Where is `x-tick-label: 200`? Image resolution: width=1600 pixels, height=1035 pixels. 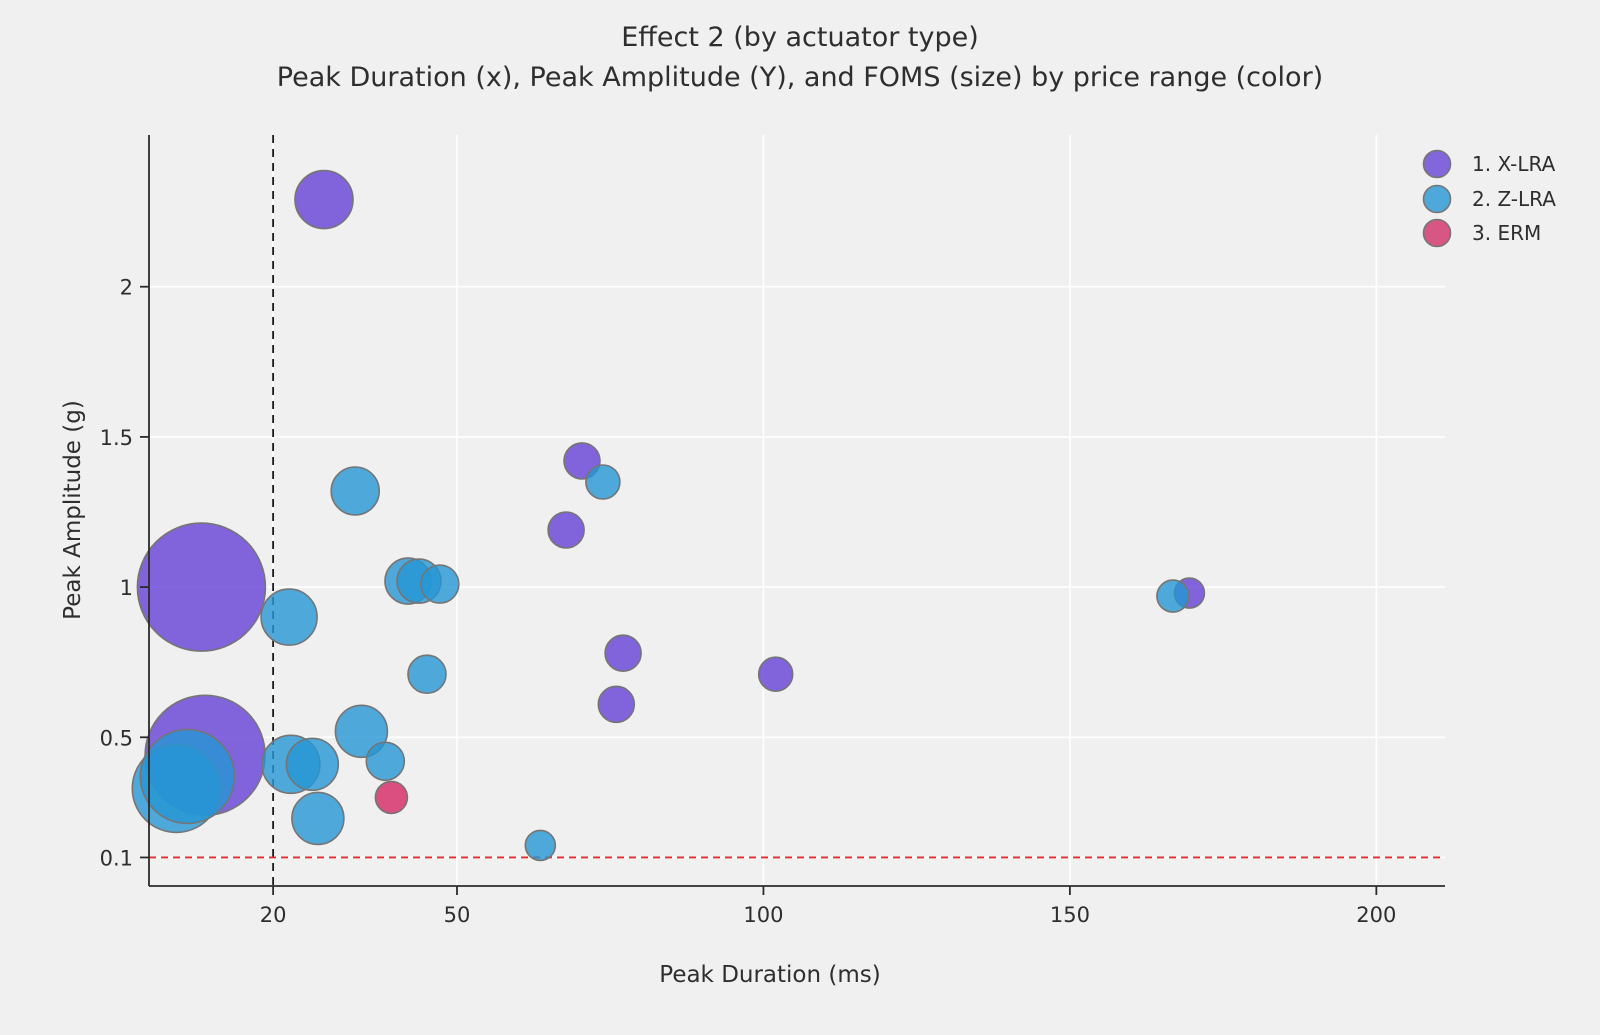
x-tick-label: 200 is located at coordinates (1376, 915).